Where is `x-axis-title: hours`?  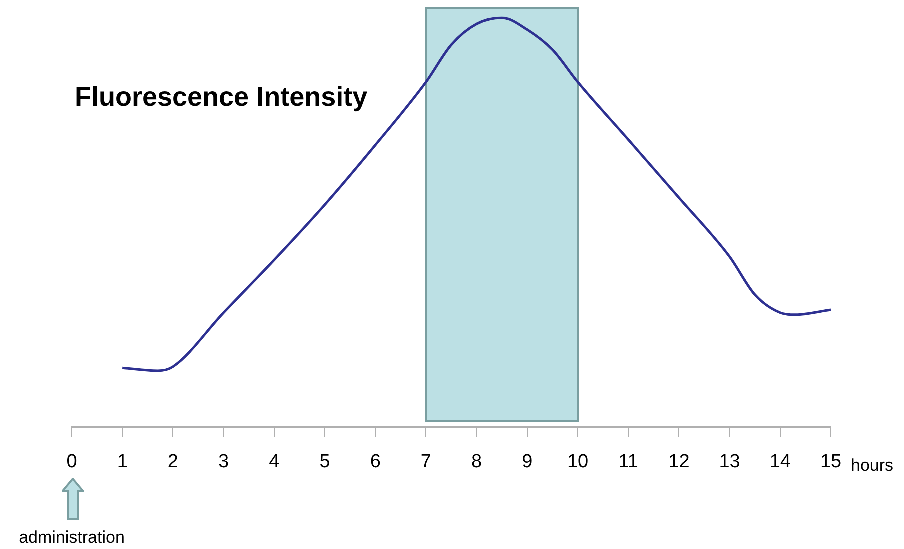
x-axis-title: hours is located at coordinates (872, 465).